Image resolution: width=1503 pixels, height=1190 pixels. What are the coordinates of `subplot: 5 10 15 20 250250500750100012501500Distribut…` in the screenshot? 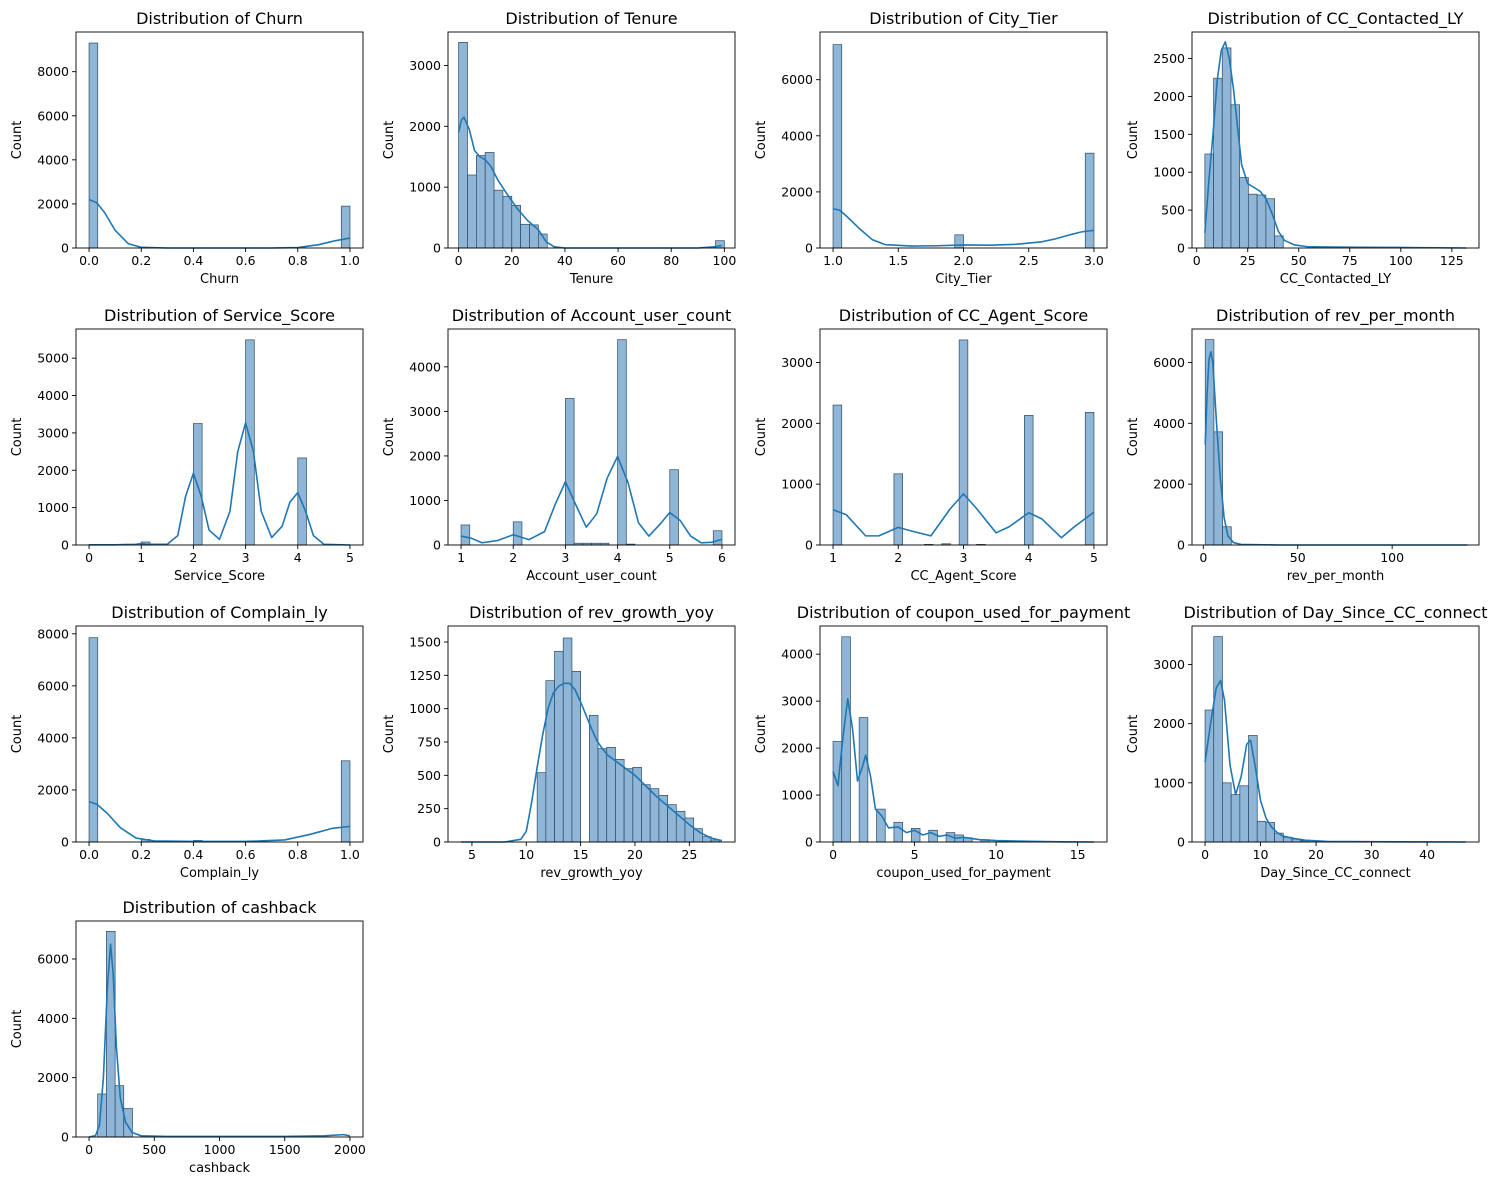 It's located at (559, 742).